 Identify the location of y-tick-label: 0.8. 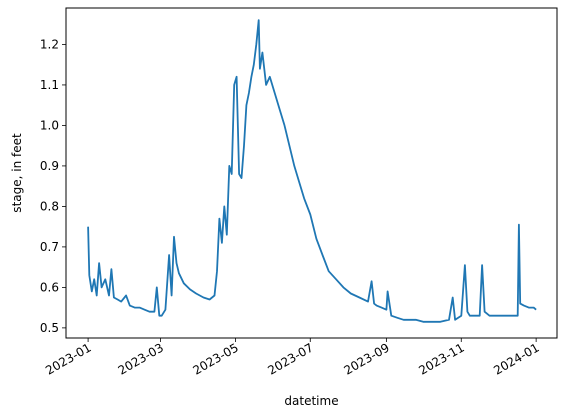
(49, 206).